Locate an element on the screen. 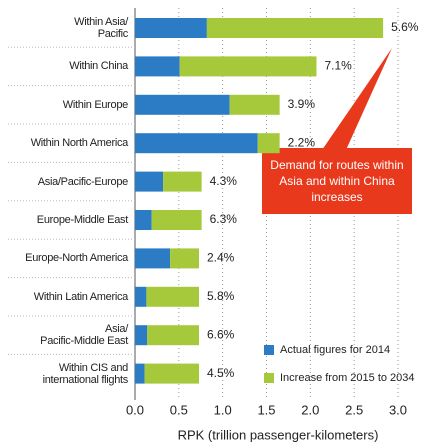  x-axis-label: RPK (trillion passenger-kilometers) is located at coordinates (278, 434).